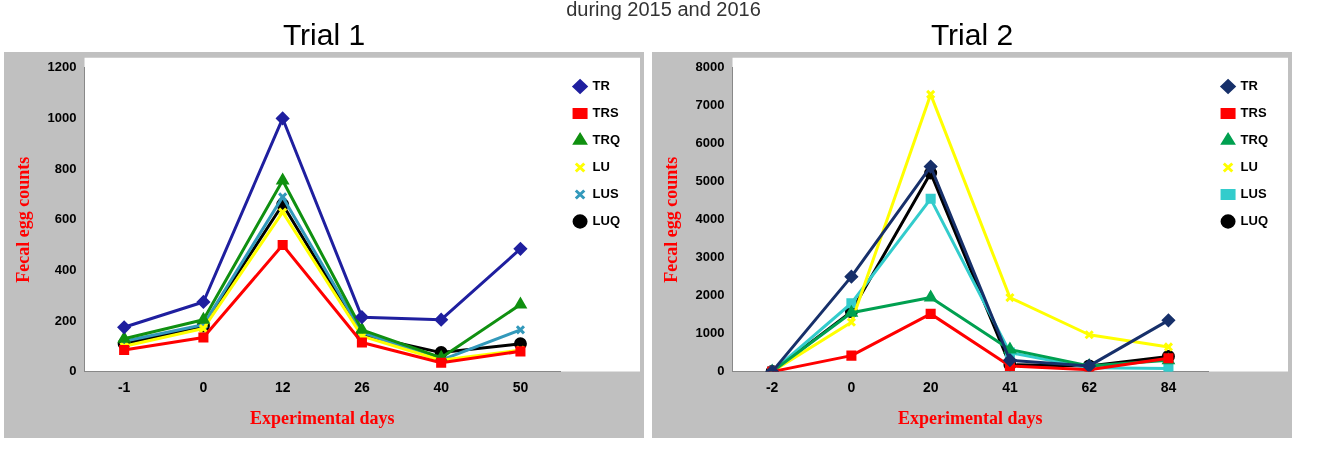 The height and width of the screenshot is (450, 1327). What do you see at coordinates (1089, 386) in the screenshot?
I see `x-tick-label: 62` at bounding box center [1089, 386].